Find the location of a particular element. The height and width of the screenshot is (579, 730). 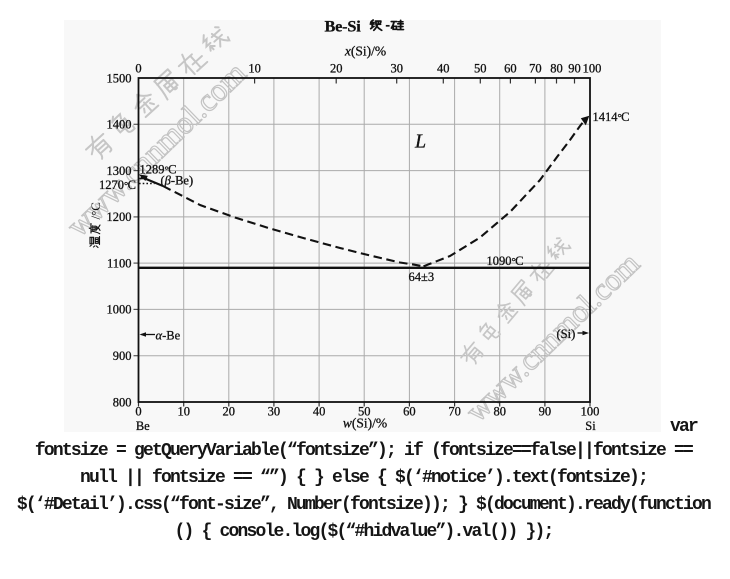

svg-text: x(Si)/% is located at coordinates (365, 51).